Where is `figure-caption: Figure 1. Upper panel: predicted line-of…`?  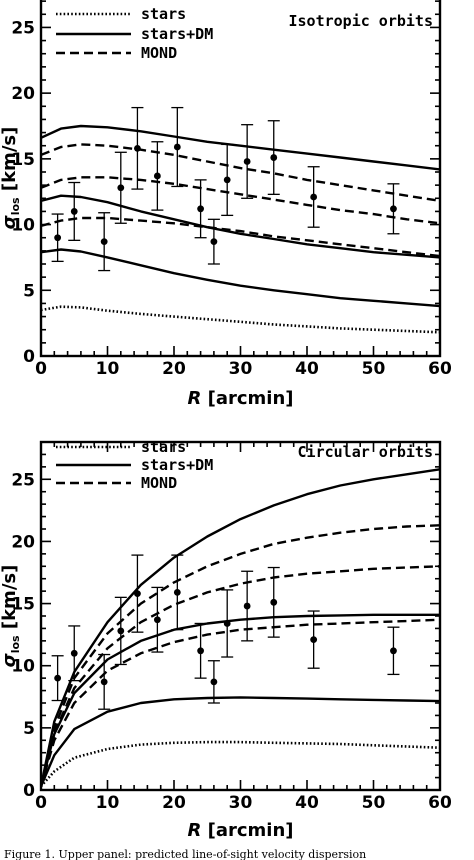 figure-caption: Figure 1. Upper panel: predicted line-of… is located at coordinates (185, 854).